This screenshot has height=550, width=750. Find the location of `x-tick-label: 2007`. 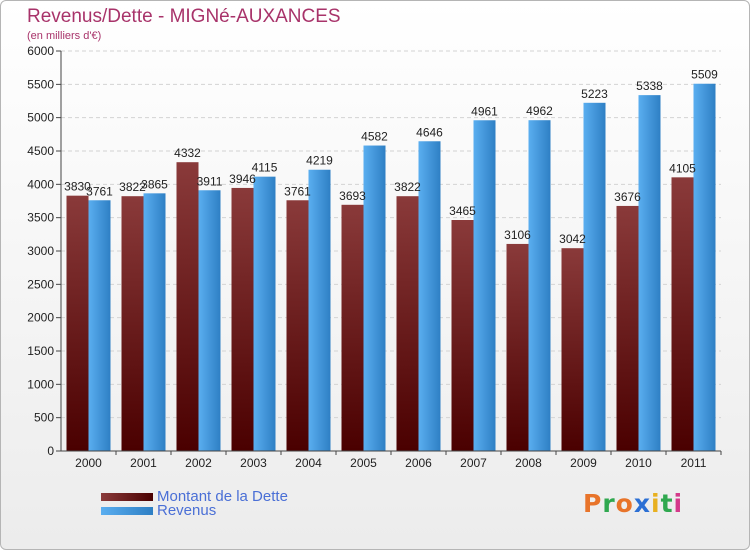

x-tick-label: 2007 is located at coordinates (473, 463).